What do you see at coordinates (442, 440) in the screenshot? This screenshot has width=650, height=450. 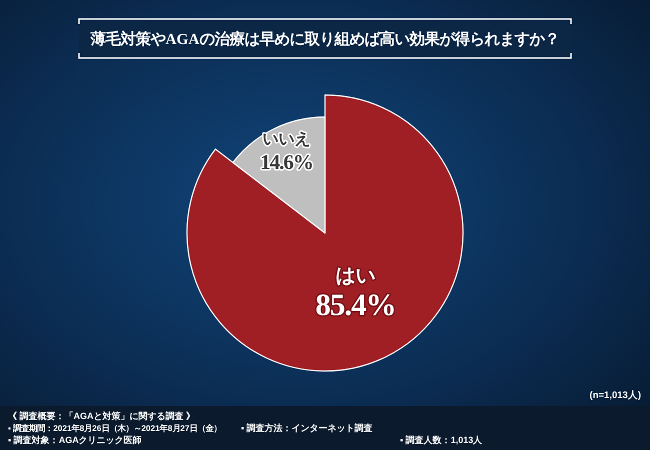 I see `text: ▪ 調査人数：1,013人` at bounding box center [442, 440].